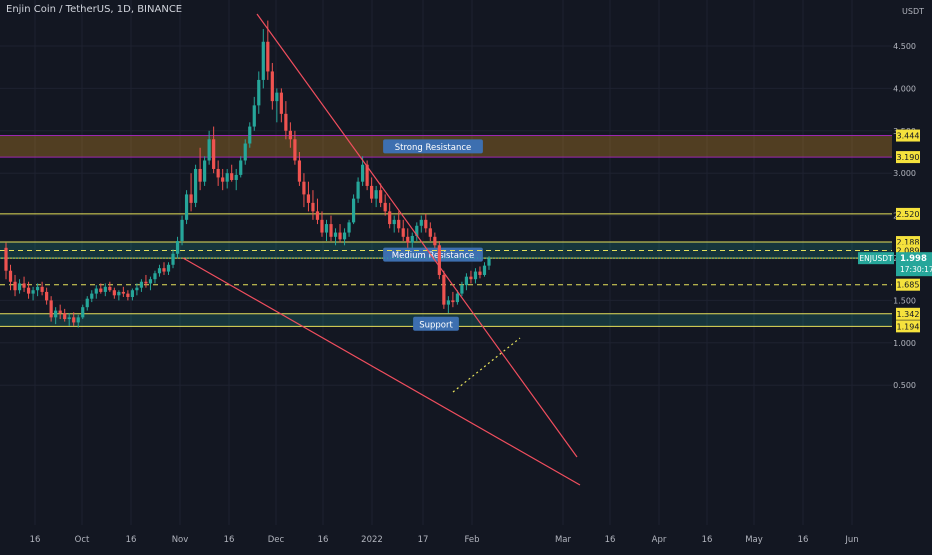  I want to click on price-tag: 1.342, so click(908, 314).